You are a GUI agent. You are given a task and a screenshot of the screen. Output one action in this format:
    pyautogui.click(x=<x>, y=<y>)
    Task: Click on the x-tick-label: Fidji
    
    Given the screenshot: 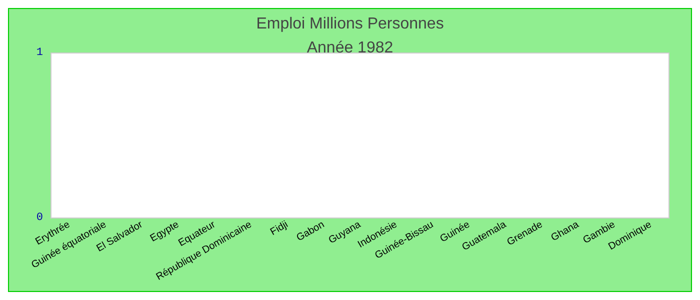 What is the action you would take?
    pyautogui.click(x=279, y=228)
    